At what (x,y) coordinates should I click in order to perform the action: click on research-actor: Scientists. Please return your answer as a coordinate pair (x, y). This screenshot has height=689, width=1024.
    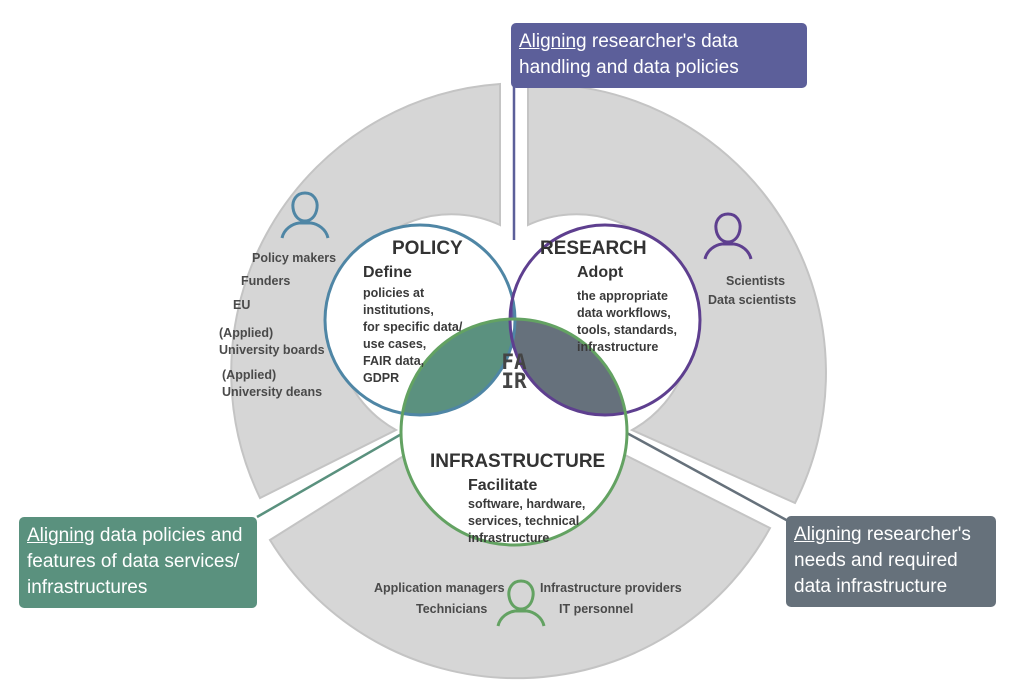
    Looking at the image, I should click on (755, 281).